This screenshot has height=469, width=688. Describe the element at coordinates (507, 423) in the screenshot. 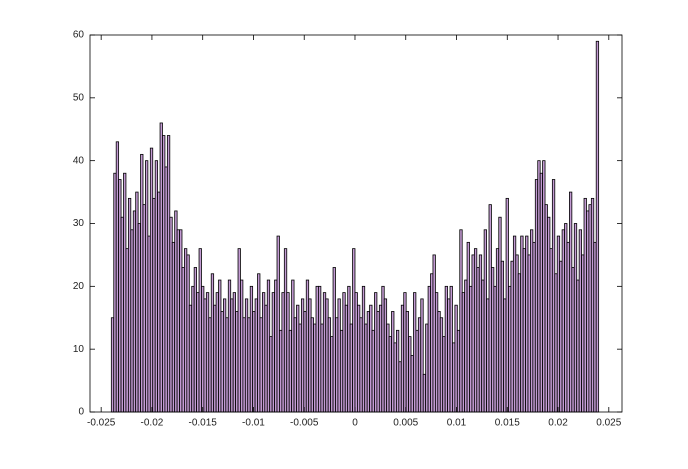

I see `x-tick-label: 0.015` at that location.